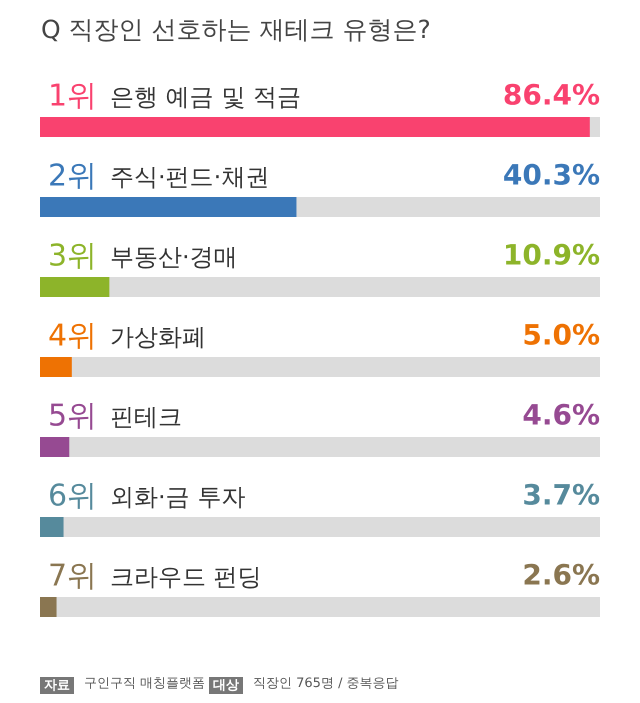 The image size is (640, 703). I want to click on y-tick-label: 은행 예금 및 적금, so click(205, 97).